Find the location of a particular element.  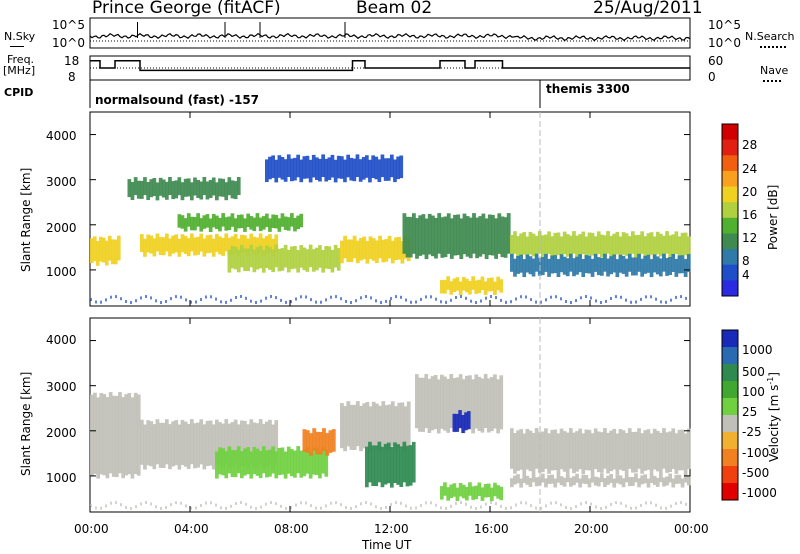

power-cbar-tick: 4 is located at coordinates (746, 275).